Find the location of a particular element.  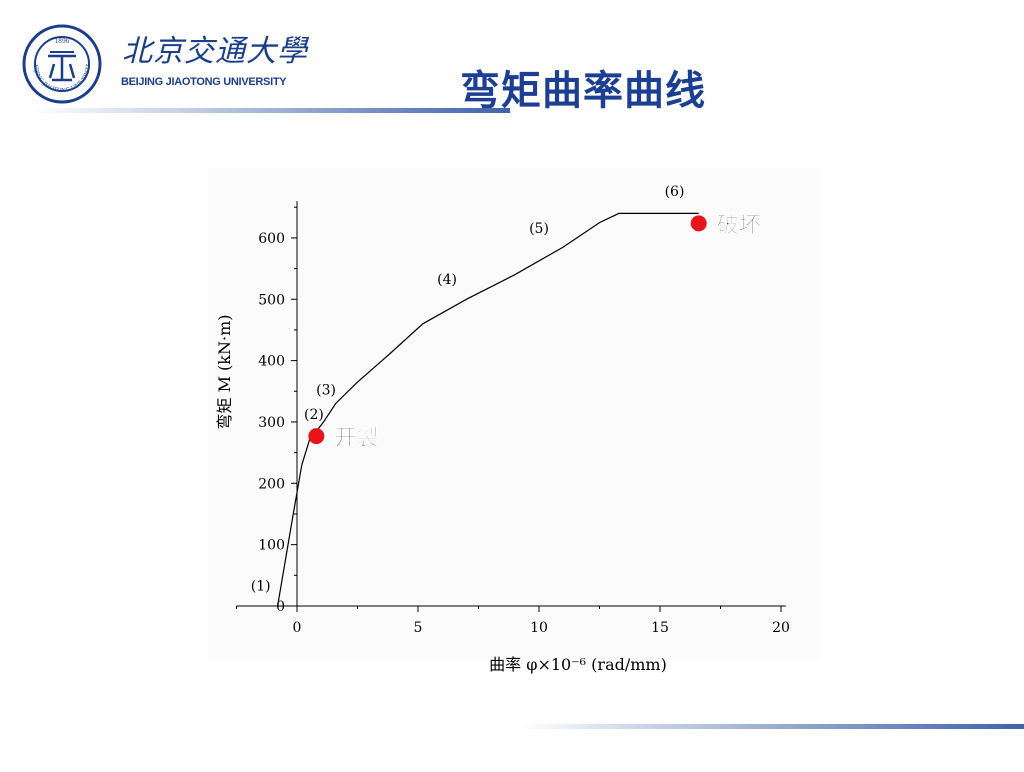

svg-text: 1896 is located at coordinates (61, 41).